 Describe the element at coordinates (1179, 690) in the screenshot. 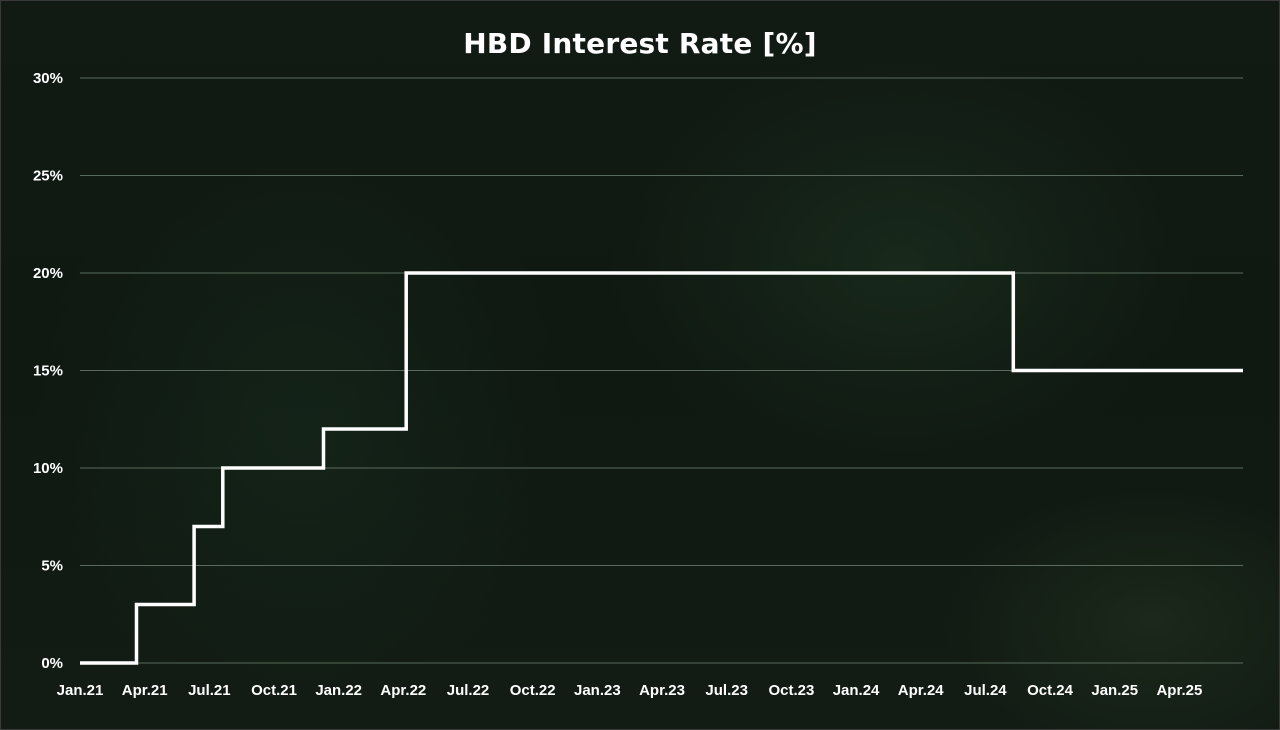

I see `x-tick-label: Apr.25` at that location.